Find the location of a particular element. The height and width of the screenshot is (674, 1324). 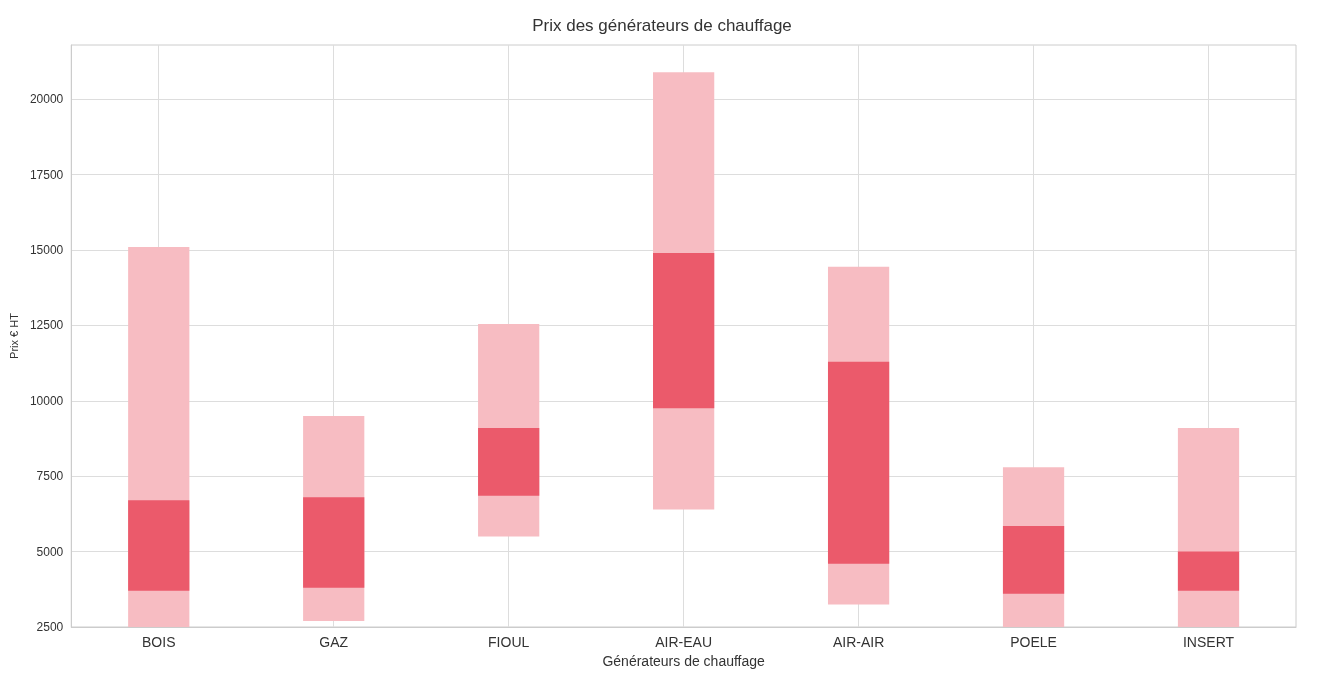

y-tick-label: 12500 is located at coordinates (46, 325).